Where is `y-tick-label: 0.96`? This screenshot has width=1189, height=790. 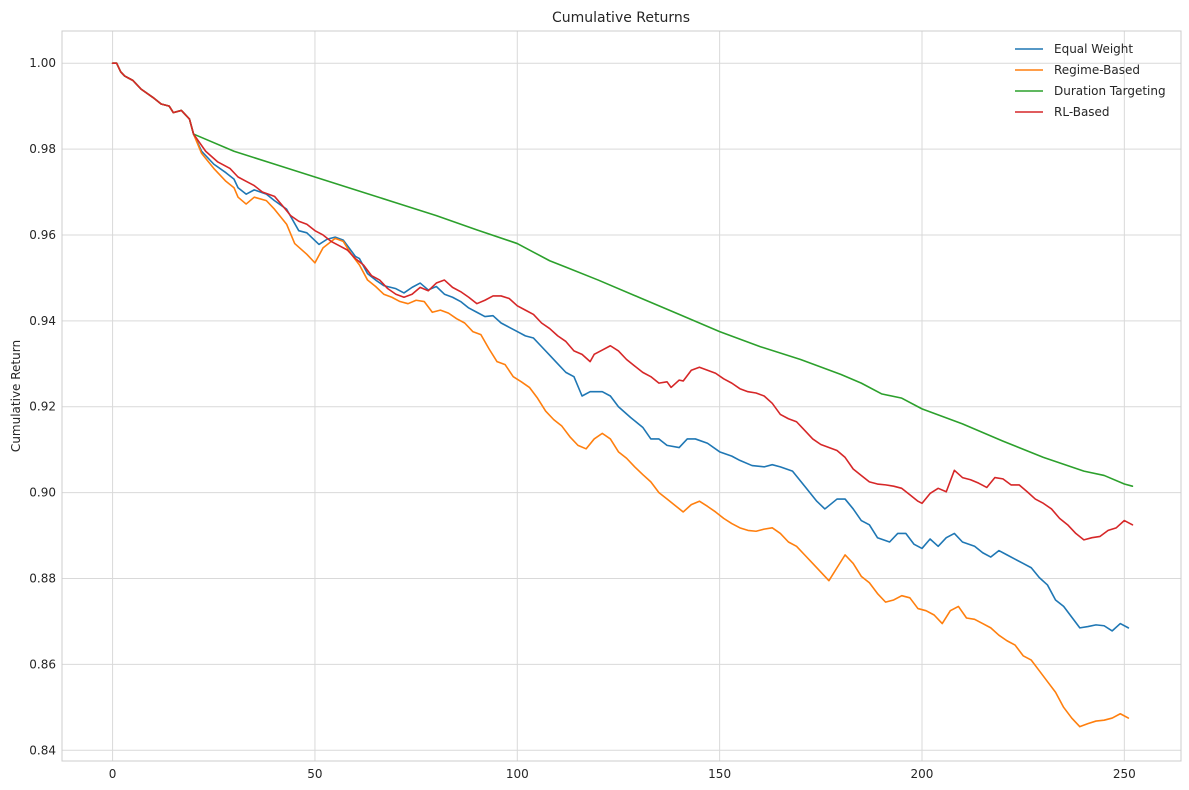
y-tick-label: 0.96 is located at coordinates (42, 235).